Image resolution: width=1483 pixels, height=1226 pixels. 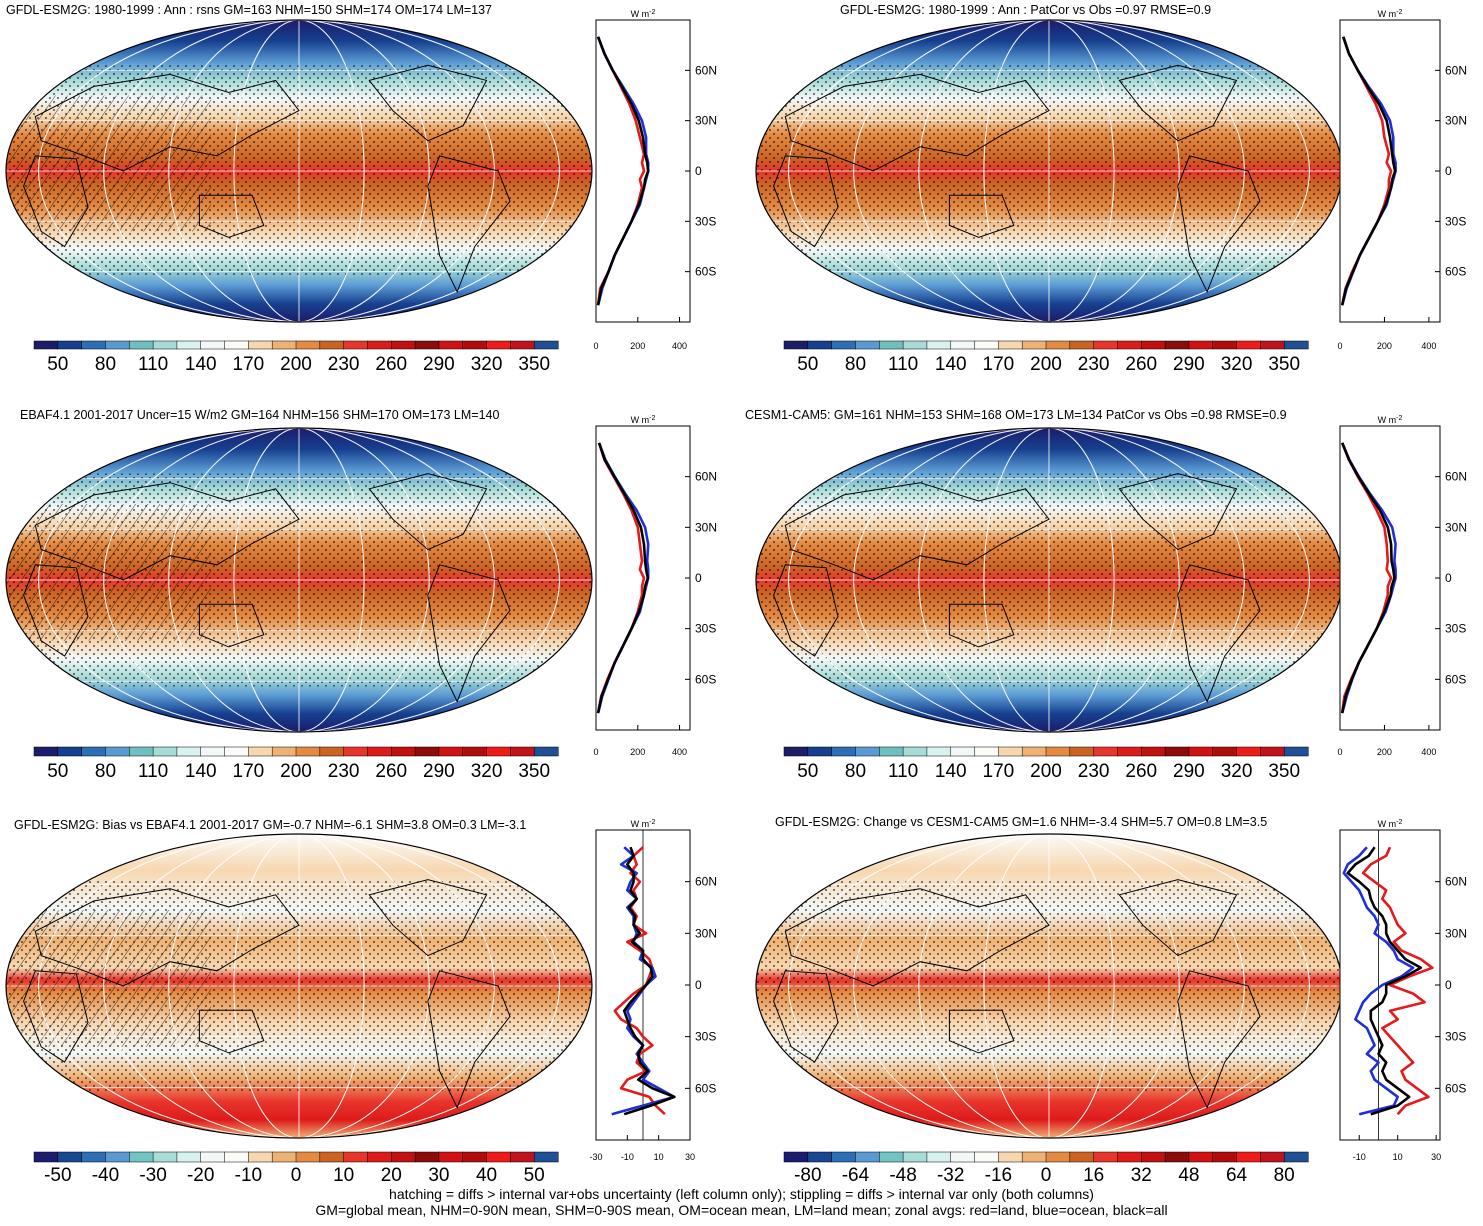 I want to click on colorbar-label: 48, so click(x=1188, y=1175).